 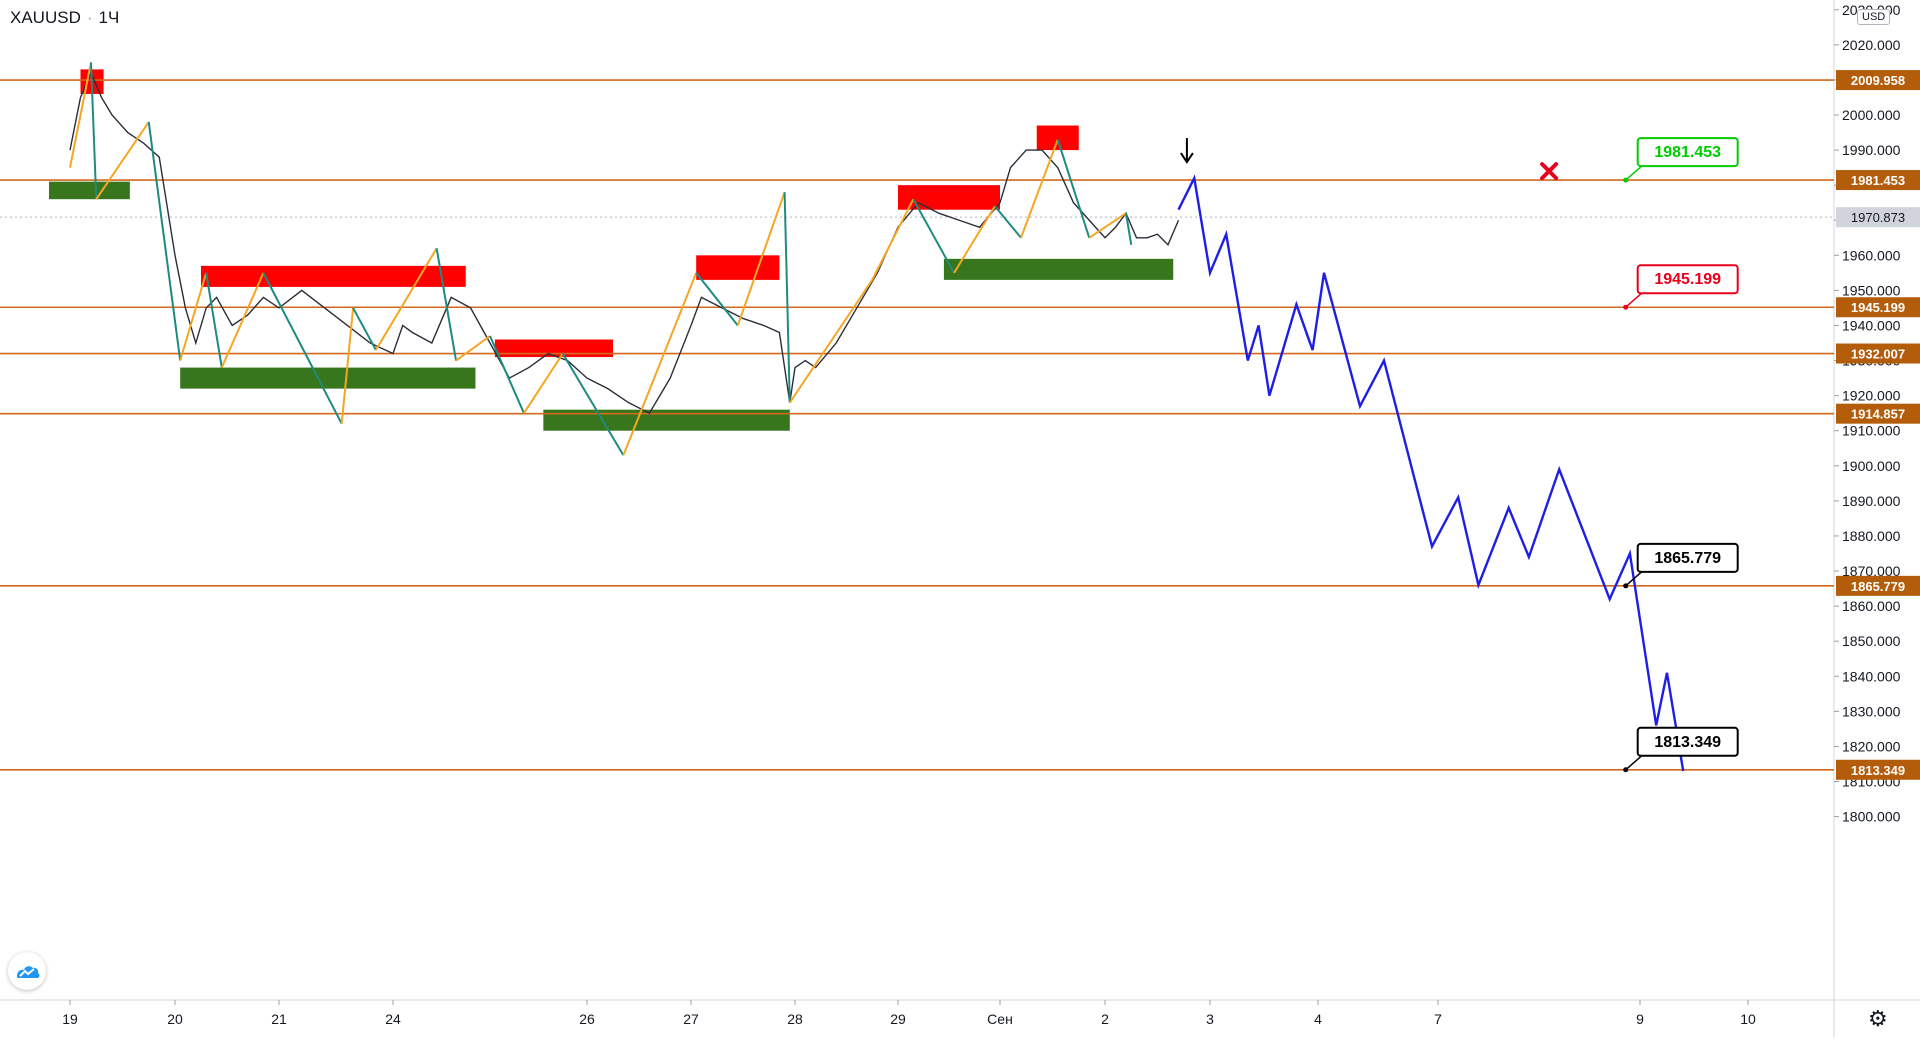 I want to click on price-tick-label: 1890.000, so click(x=1871, y=501).